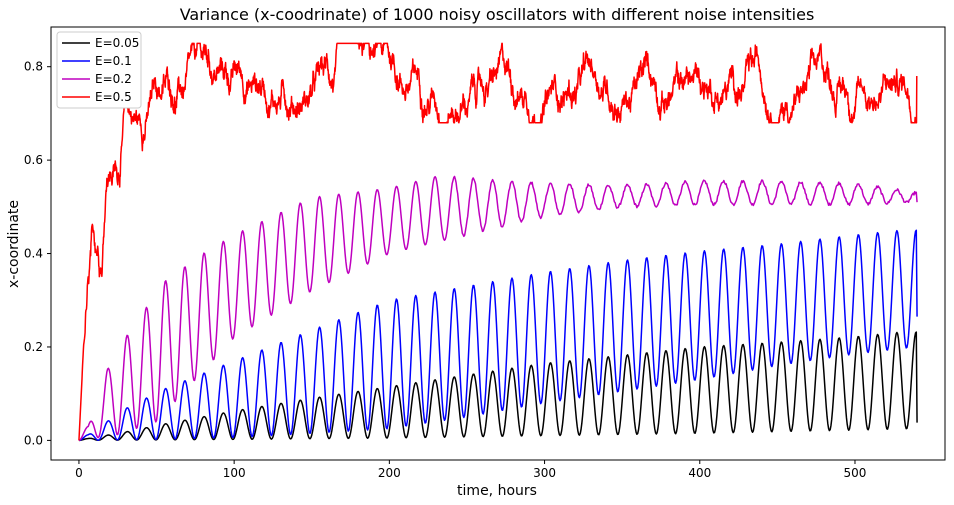 The height and width of the screenshot is (505, 954). I want to click on y-tick-label: 0.8, so click(33, 67).